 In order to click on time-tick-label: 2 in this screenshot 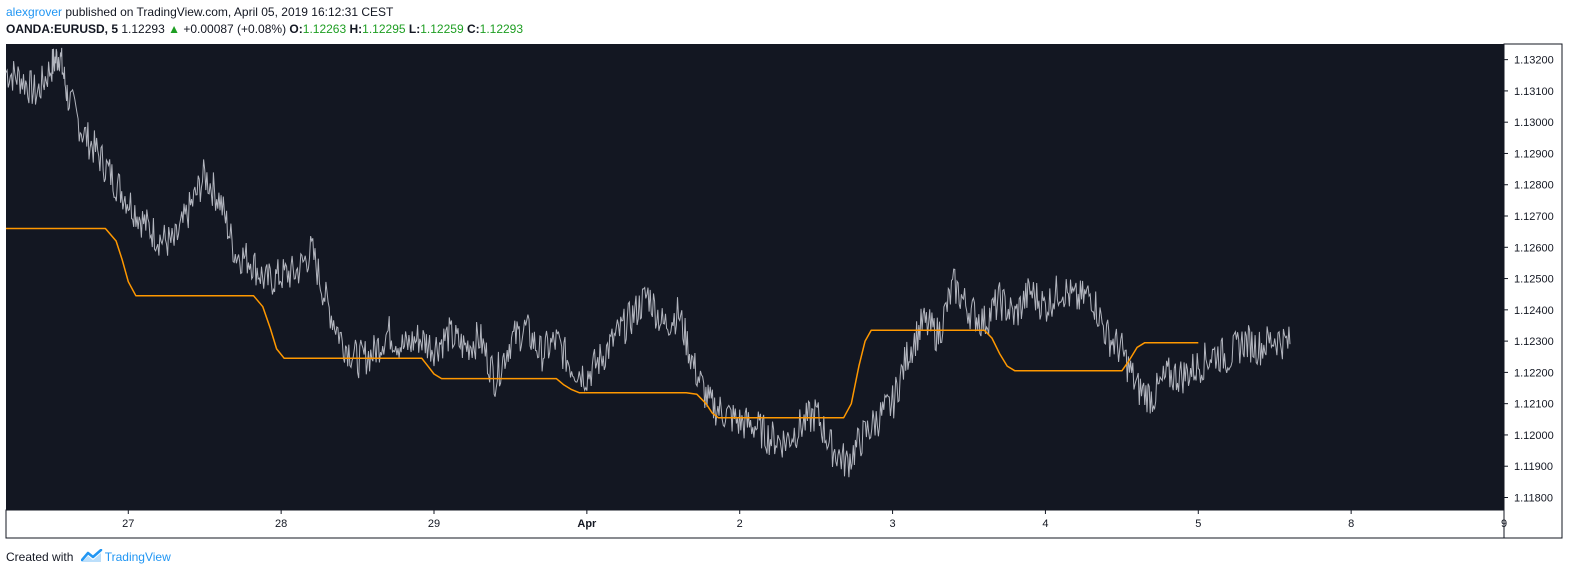, I will do `click(740, 524)`.